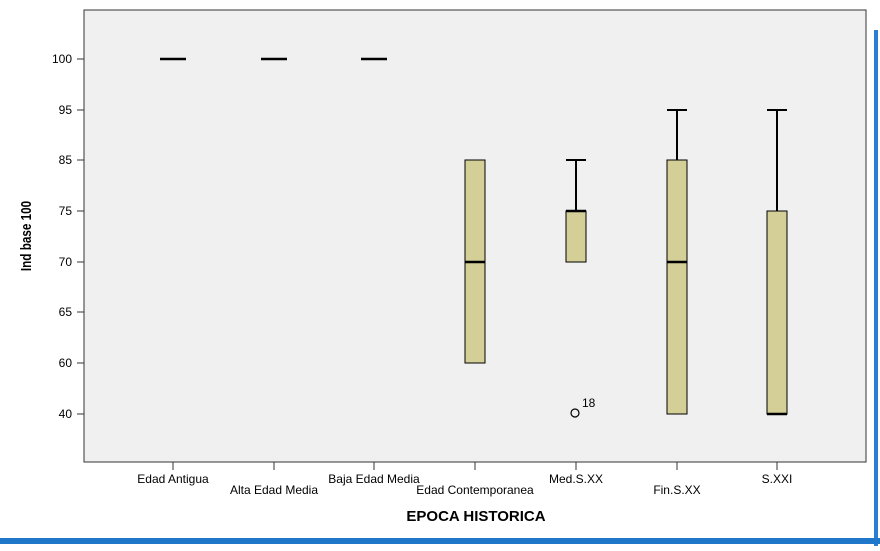 Image resolution: width=880 pixels, height=551 pixels. I want to click on y-tick-label: 60, so click(66, 363).